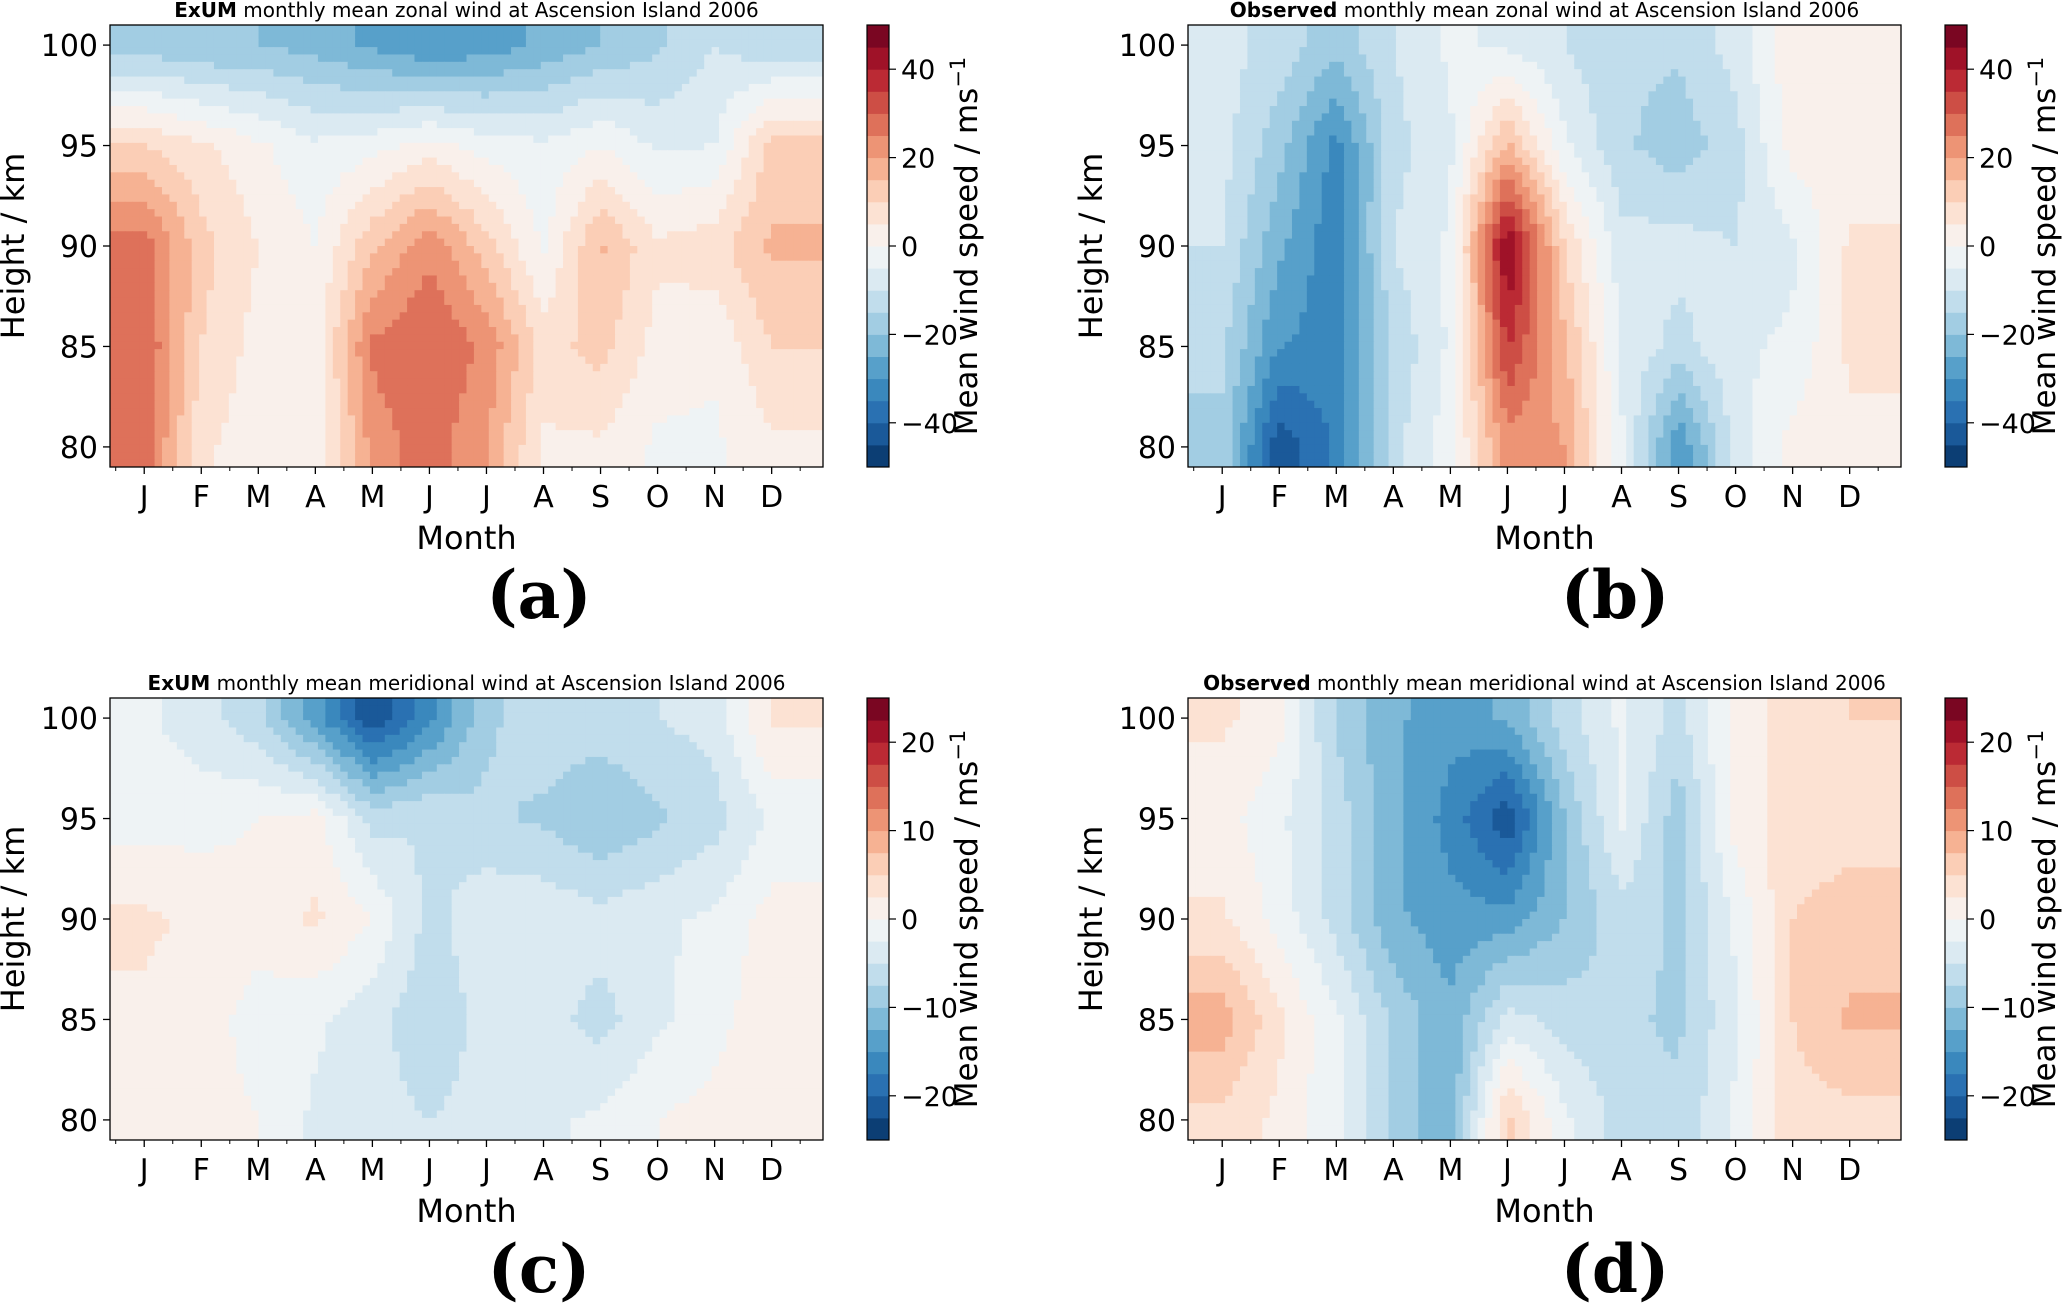  Describe the element at coordinates (771, 1170) in the screenshot. I see `x-tick-label: D` at that location.